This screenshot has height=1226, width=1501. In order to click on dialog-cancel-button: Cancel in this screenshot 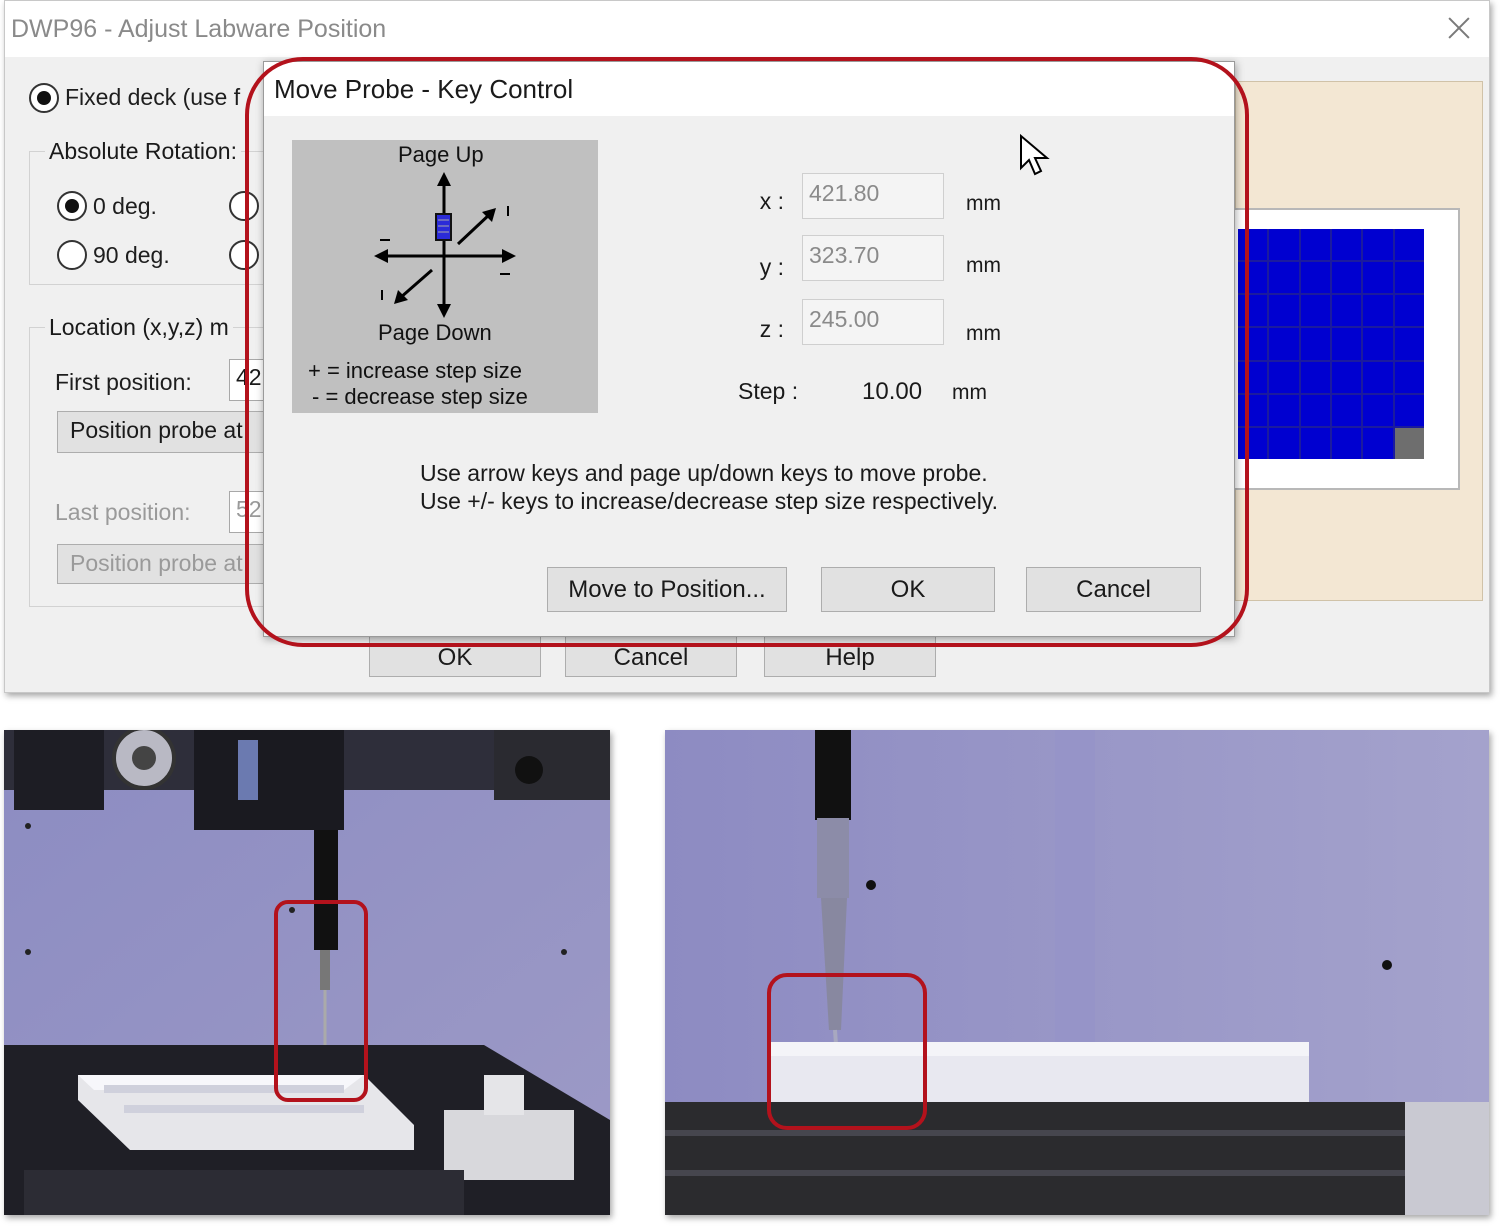, I will do `click(1113, 589)`.